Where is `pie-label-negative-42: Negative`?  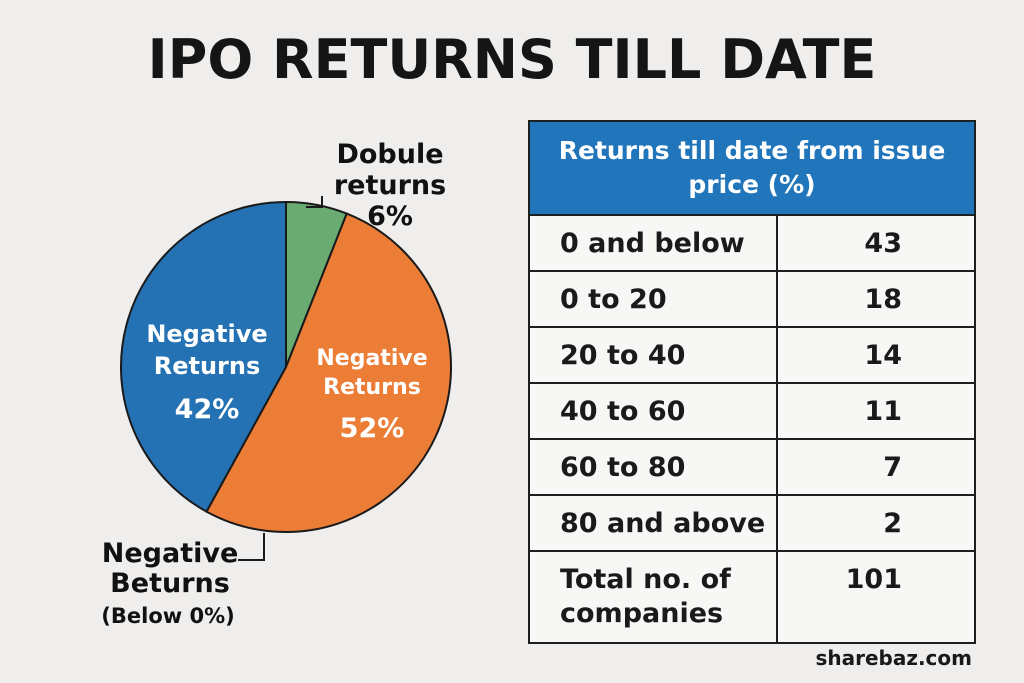 pie-label-negative-42: Negative is located at coordinates (206, 334).